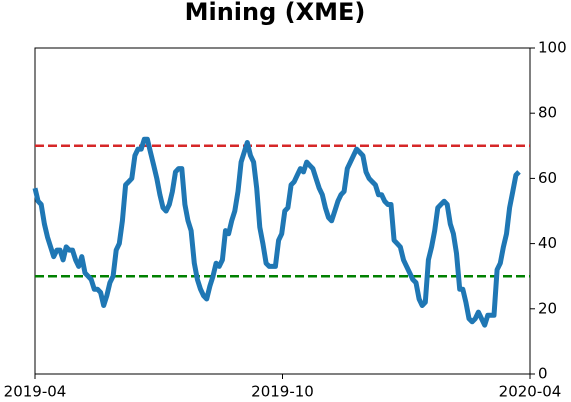  Describe the element at coordinates (530, 392) in the screenshot. I see `x-tick-label: 2020-04` at that location.